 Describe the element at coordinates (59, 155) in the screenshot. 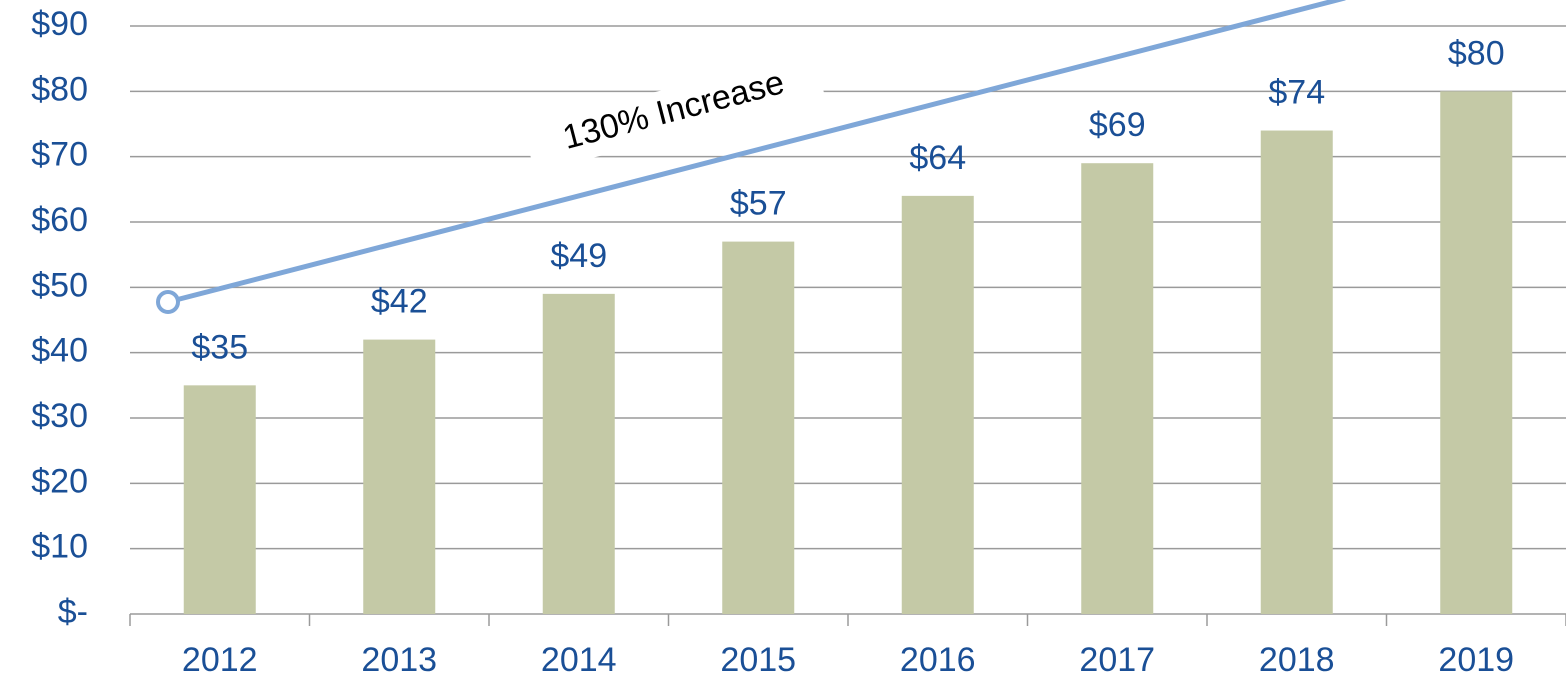

I see `y-tick-label: $70` at that location.